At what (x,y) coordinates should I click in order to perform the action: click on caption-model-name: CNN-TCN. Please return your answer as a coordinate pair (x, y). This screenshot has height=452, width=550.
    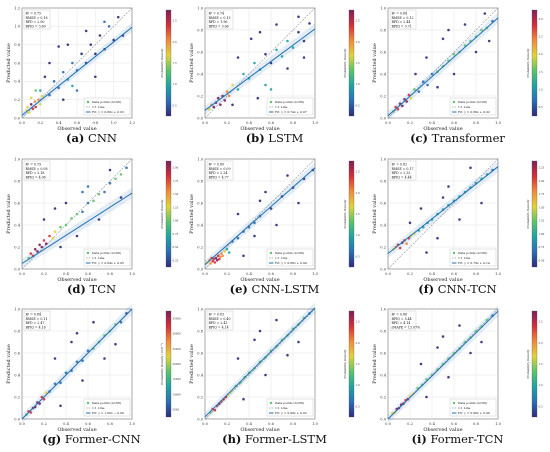
    Looking at the image, I should click on (465, 289).